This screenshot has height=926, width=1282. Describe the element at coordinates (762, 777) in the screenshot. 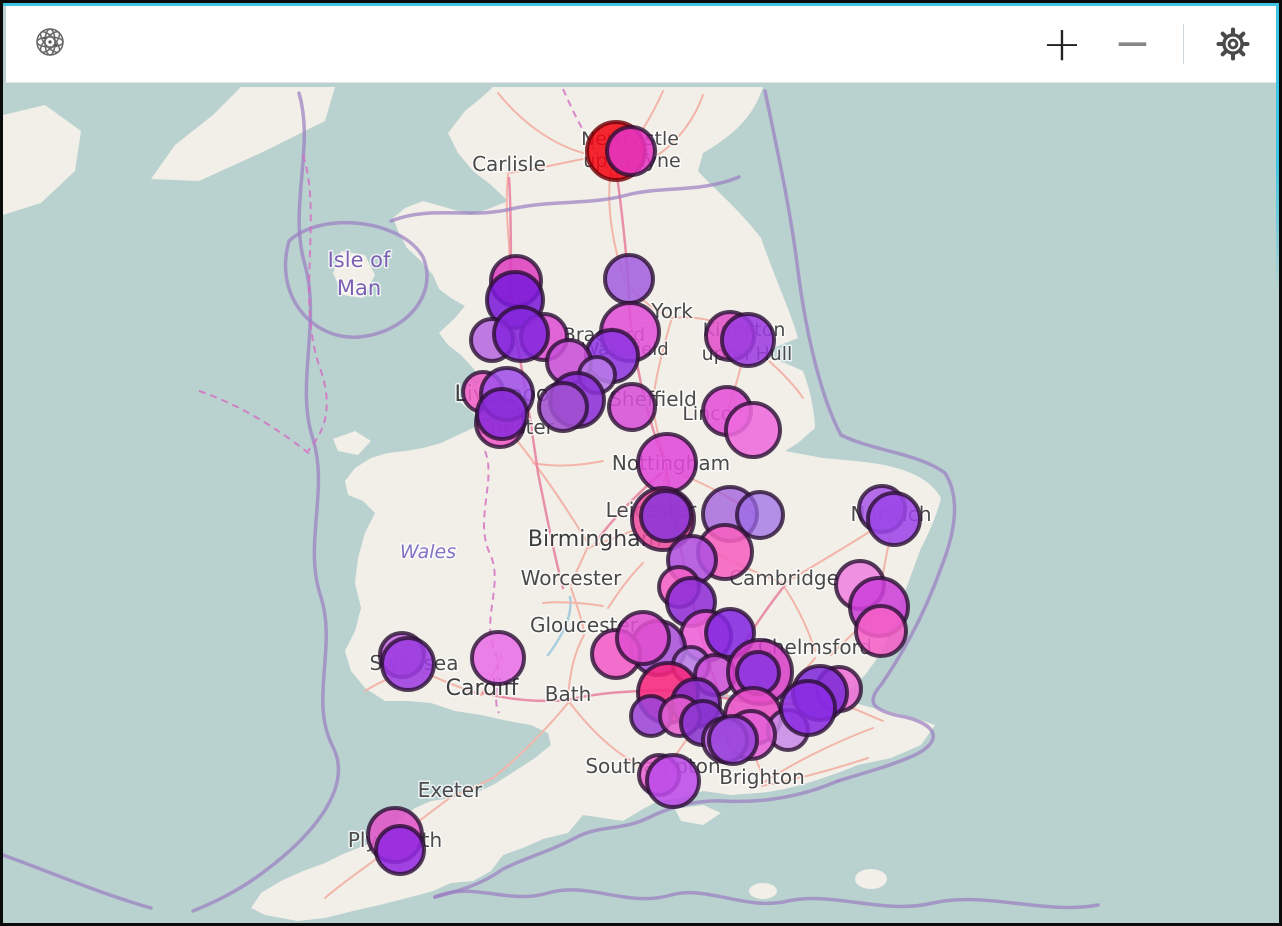

I see `map-label: Brighton` at that location.